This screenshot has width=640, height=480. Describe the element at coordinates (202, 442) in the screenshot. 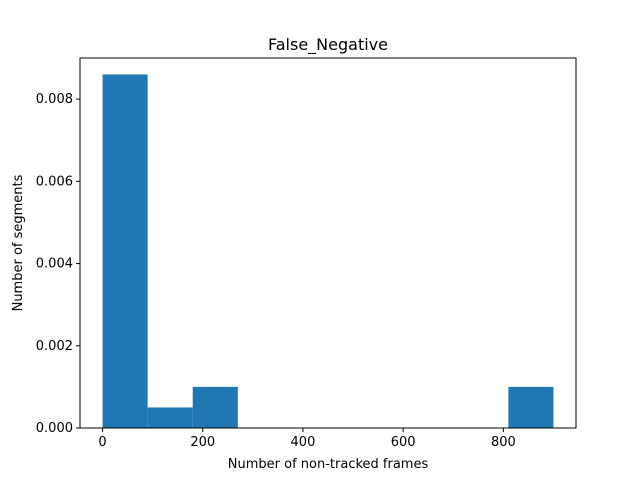

I see `x-tick-label: 200` at that location.